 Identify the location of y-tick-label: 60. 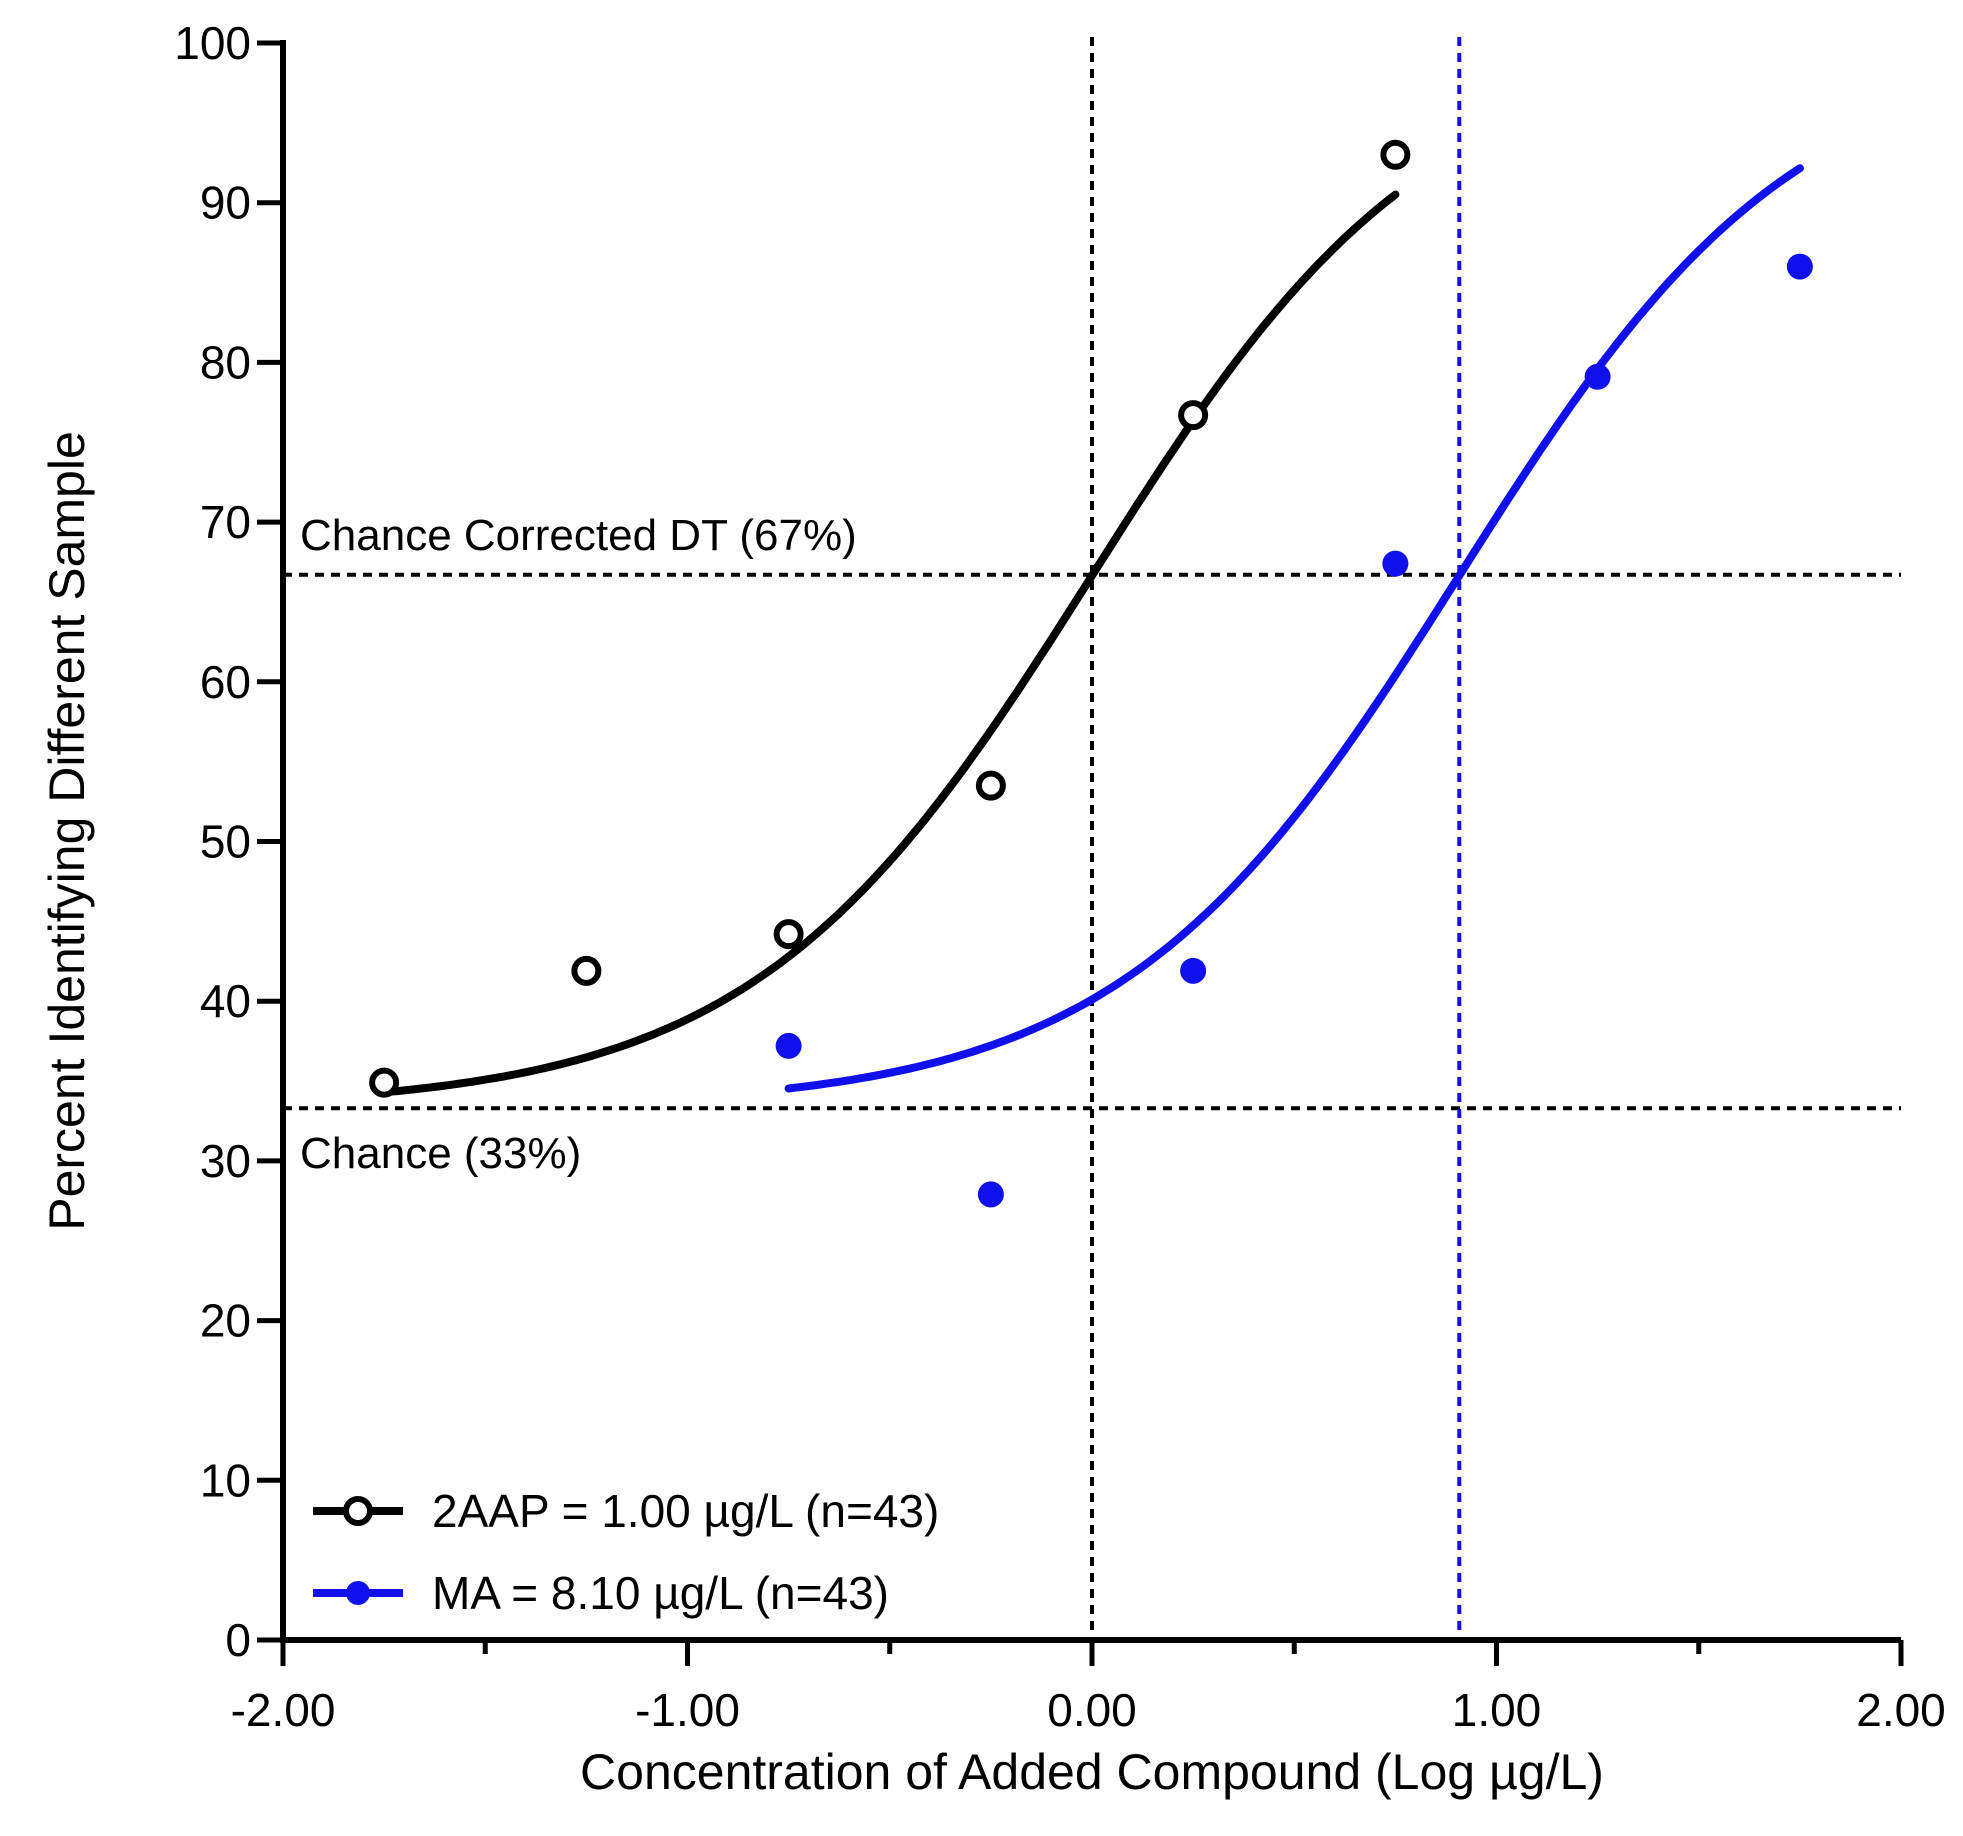
(225, 682).